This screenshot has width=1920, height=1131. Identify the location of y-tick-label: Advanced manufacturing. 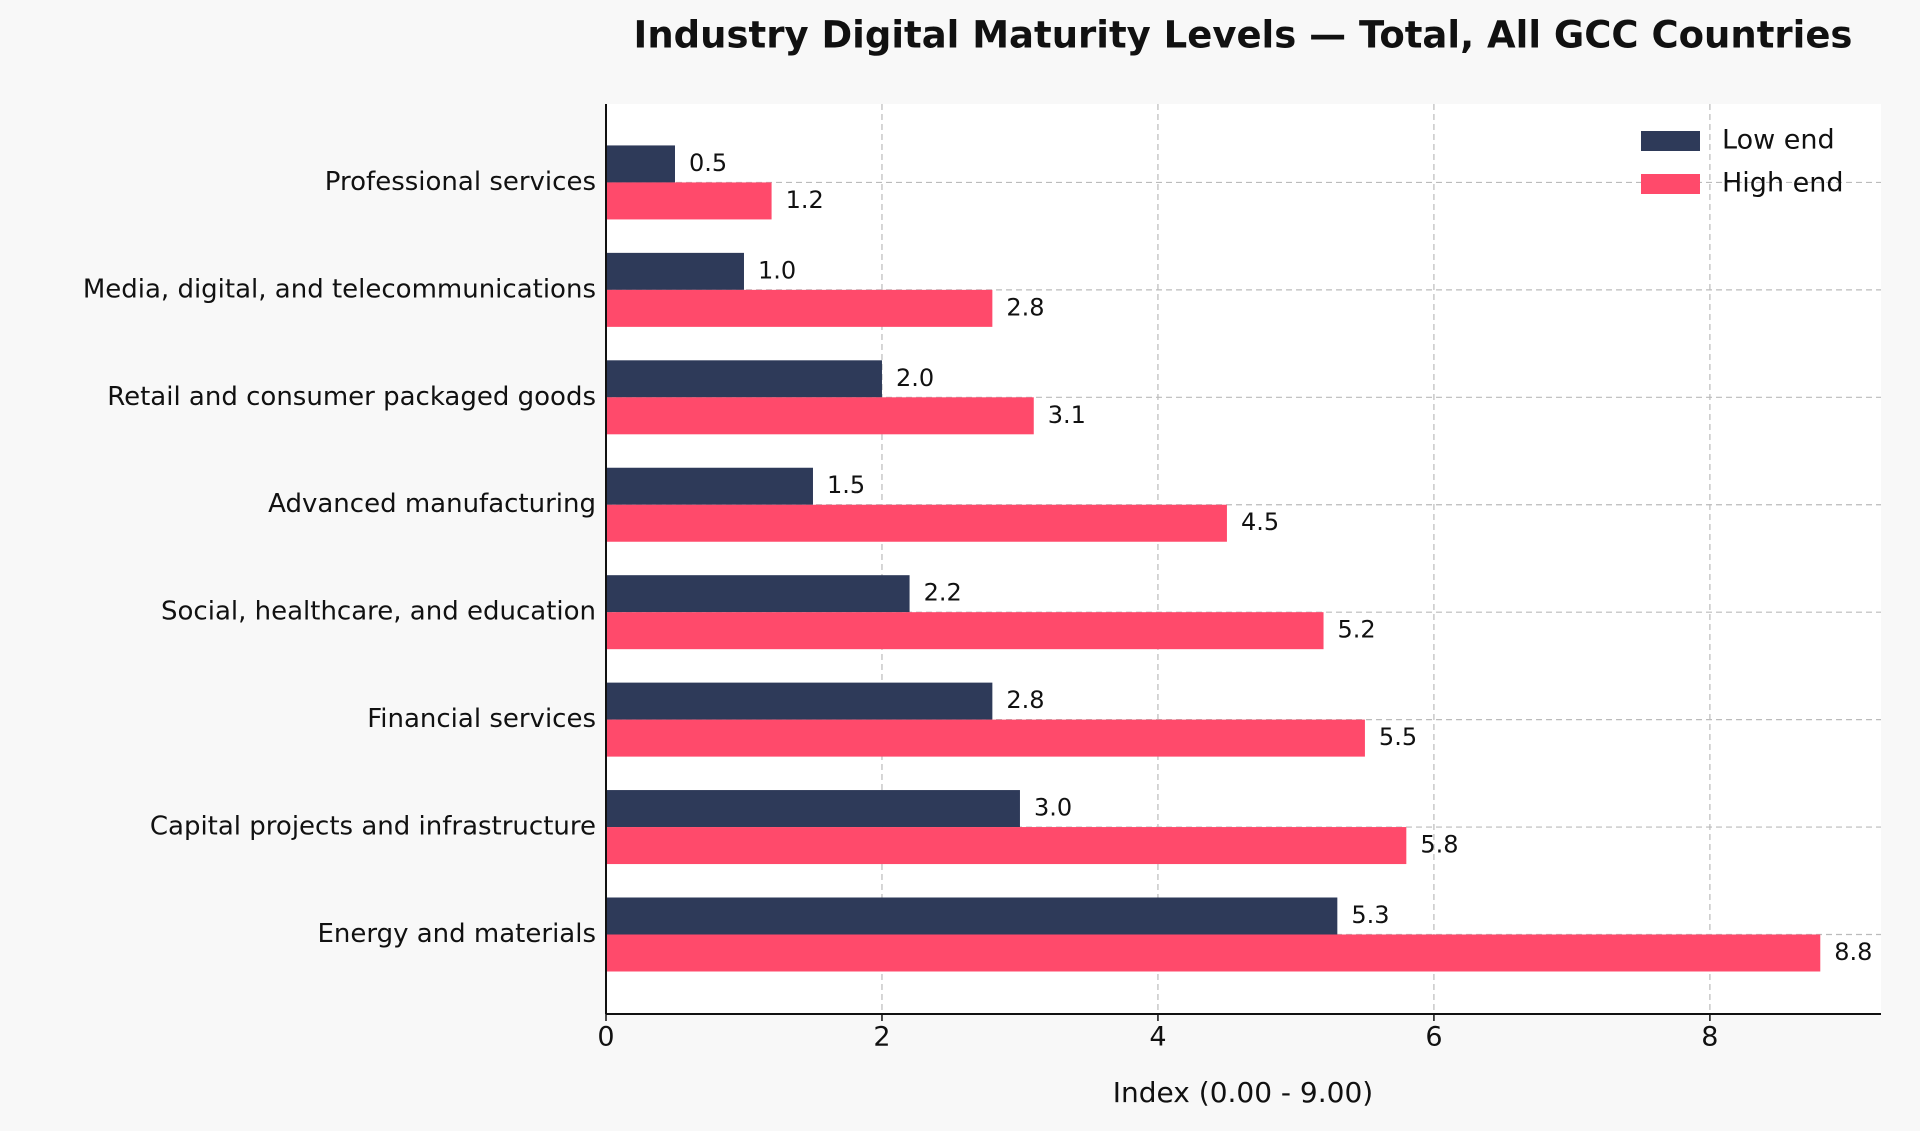
(432, 504).